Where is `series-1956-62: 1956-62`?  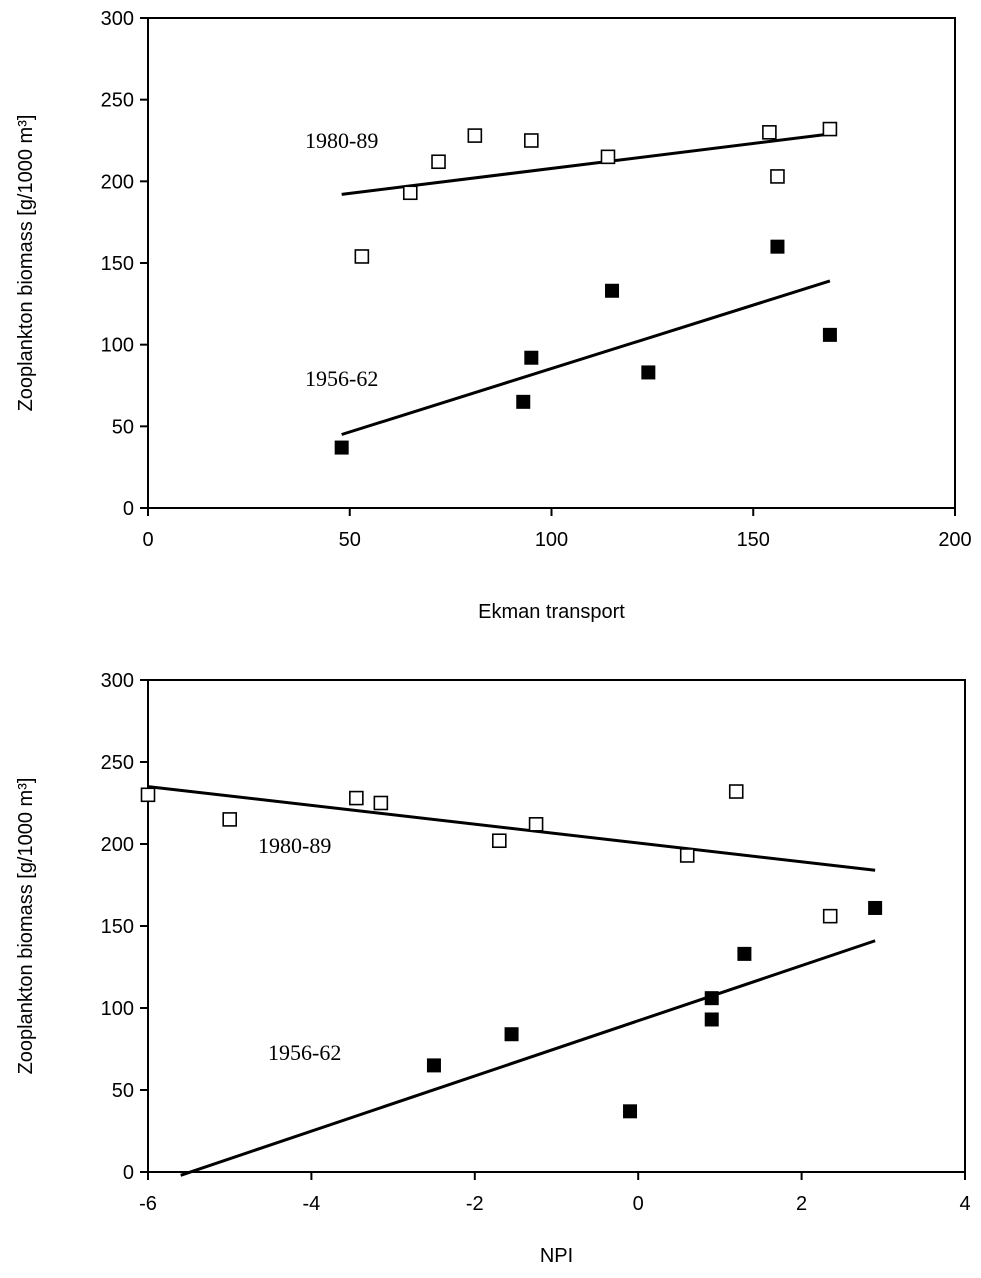
series-1956-62: 1956-62 is located at coordinates (571, 347).